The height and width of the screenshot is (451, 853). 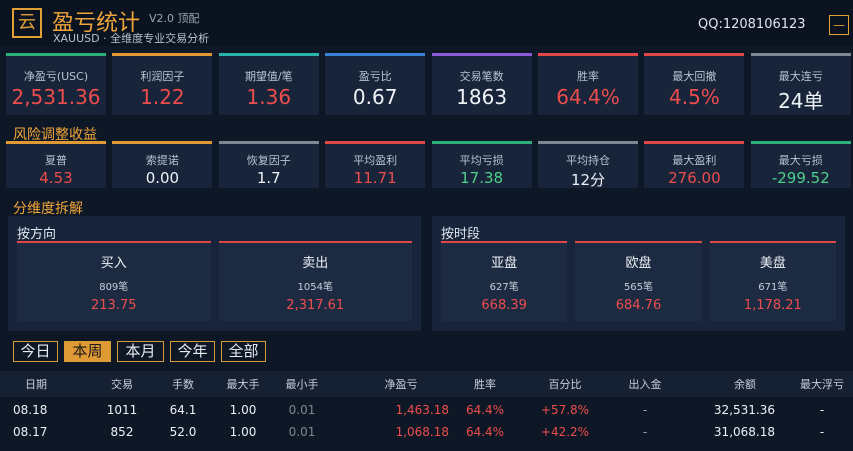 What do you see at coordinates (565, 410) in the screenshot?
I see `table-cell: +57.8%` at bounding box center [565, 410].